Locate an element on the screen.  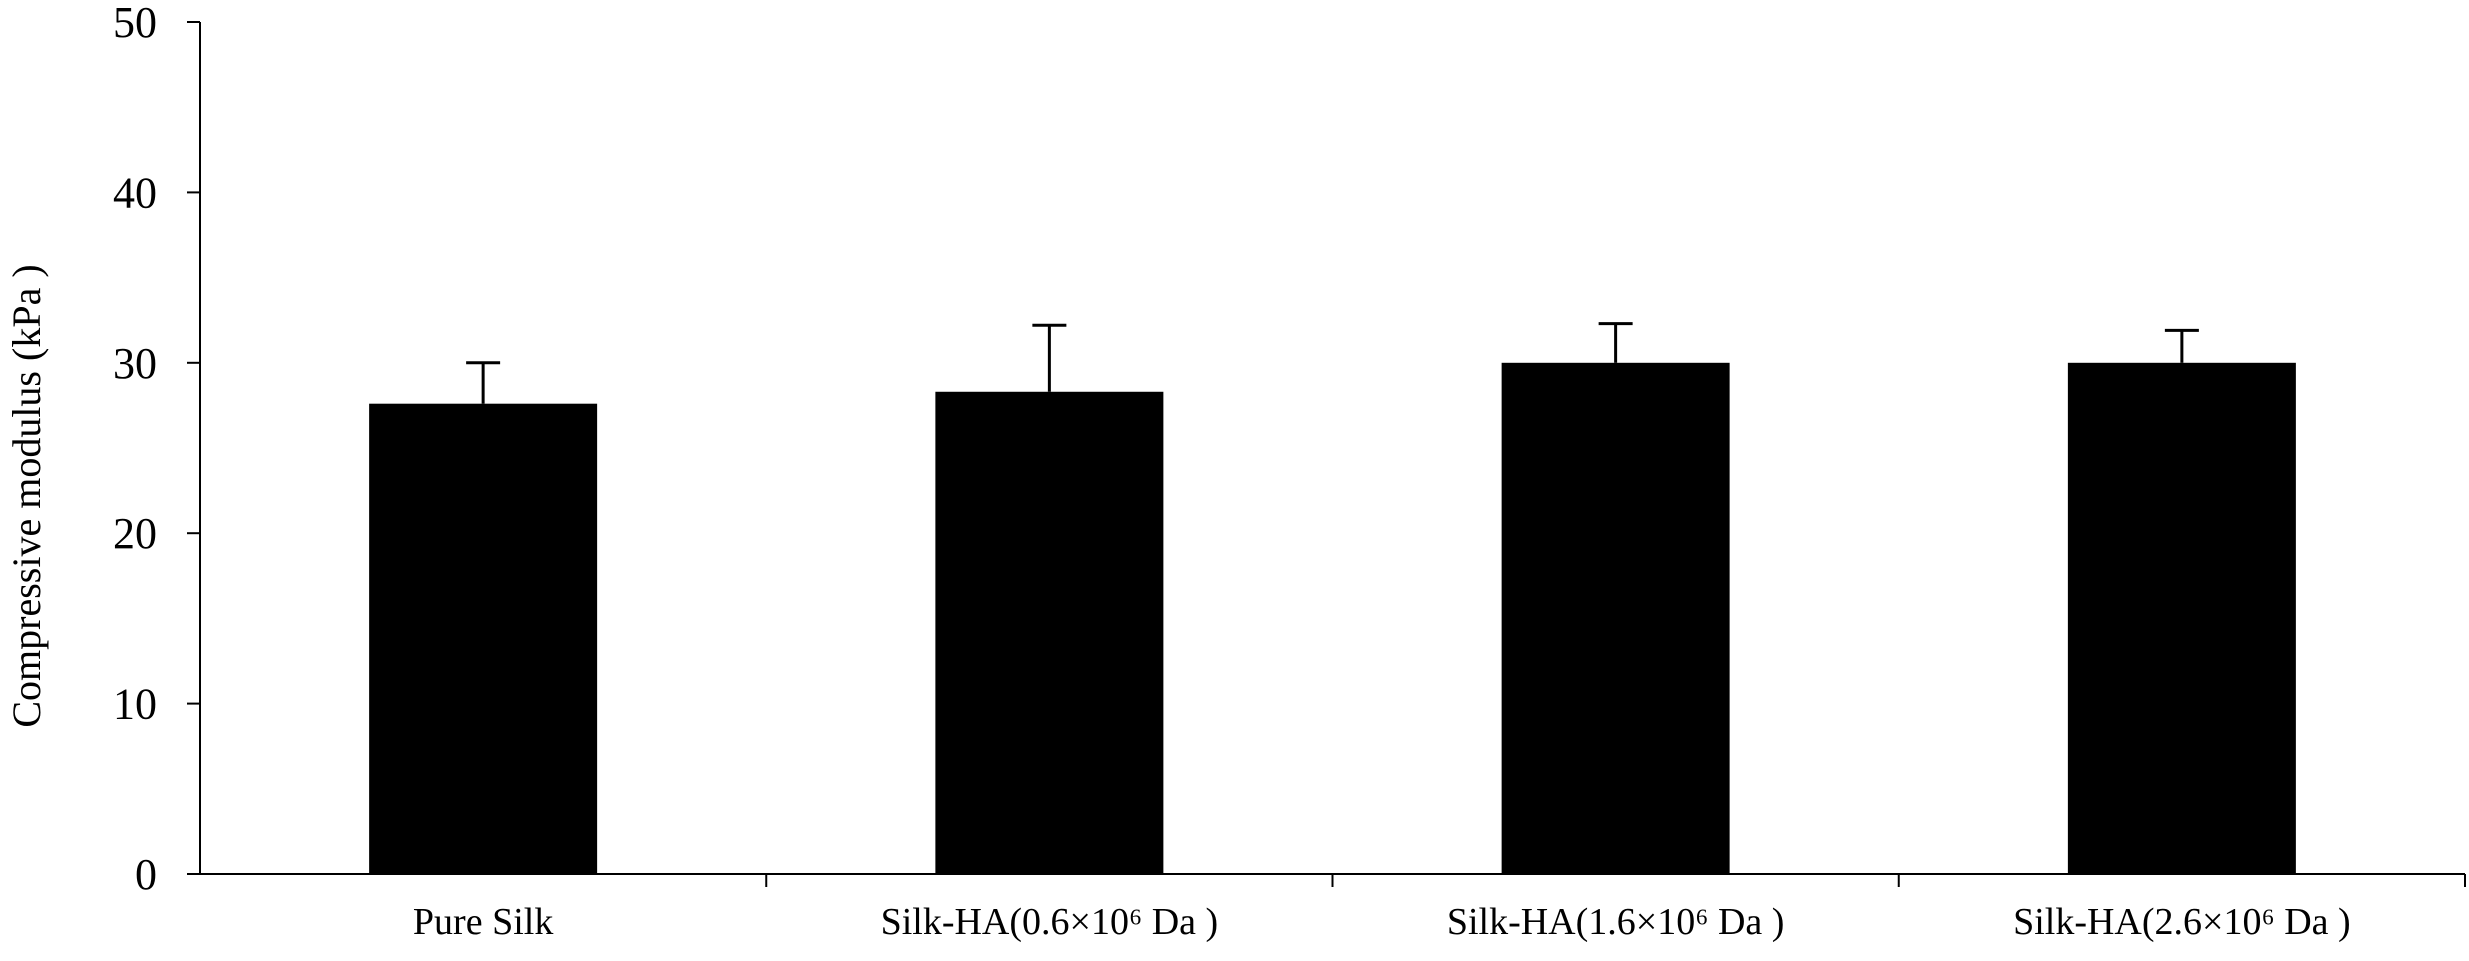
x-tick-label: Silk-HA(2.6×10⁶ Da ) is located at coordinates (2182, 922).